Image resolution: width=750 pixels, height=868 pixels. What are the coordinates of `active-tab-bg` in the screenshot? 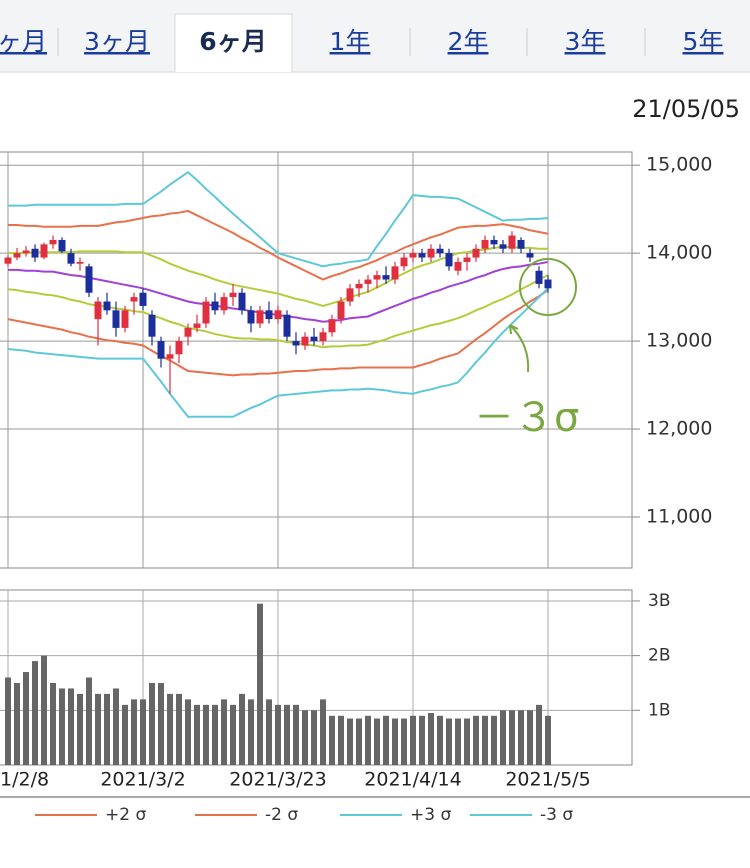 It's located at (233, 42).